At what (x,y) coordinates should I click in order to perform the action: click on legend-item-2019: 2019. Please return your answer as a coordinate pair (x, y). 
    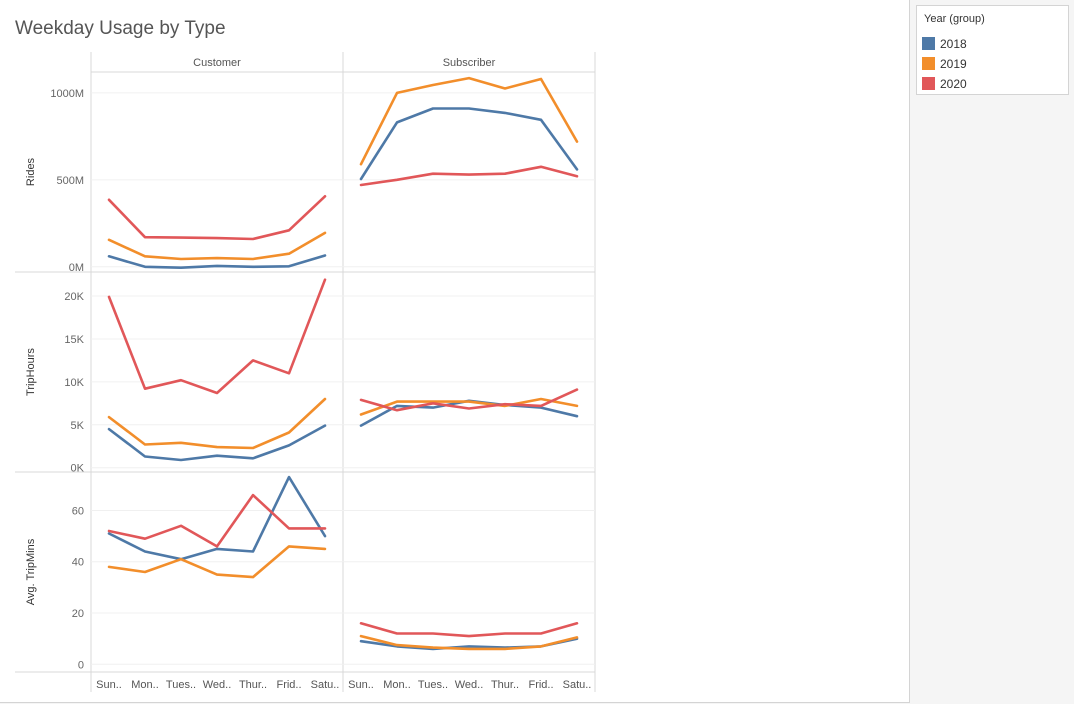
    Looking at the image, I should click on (992, 64).